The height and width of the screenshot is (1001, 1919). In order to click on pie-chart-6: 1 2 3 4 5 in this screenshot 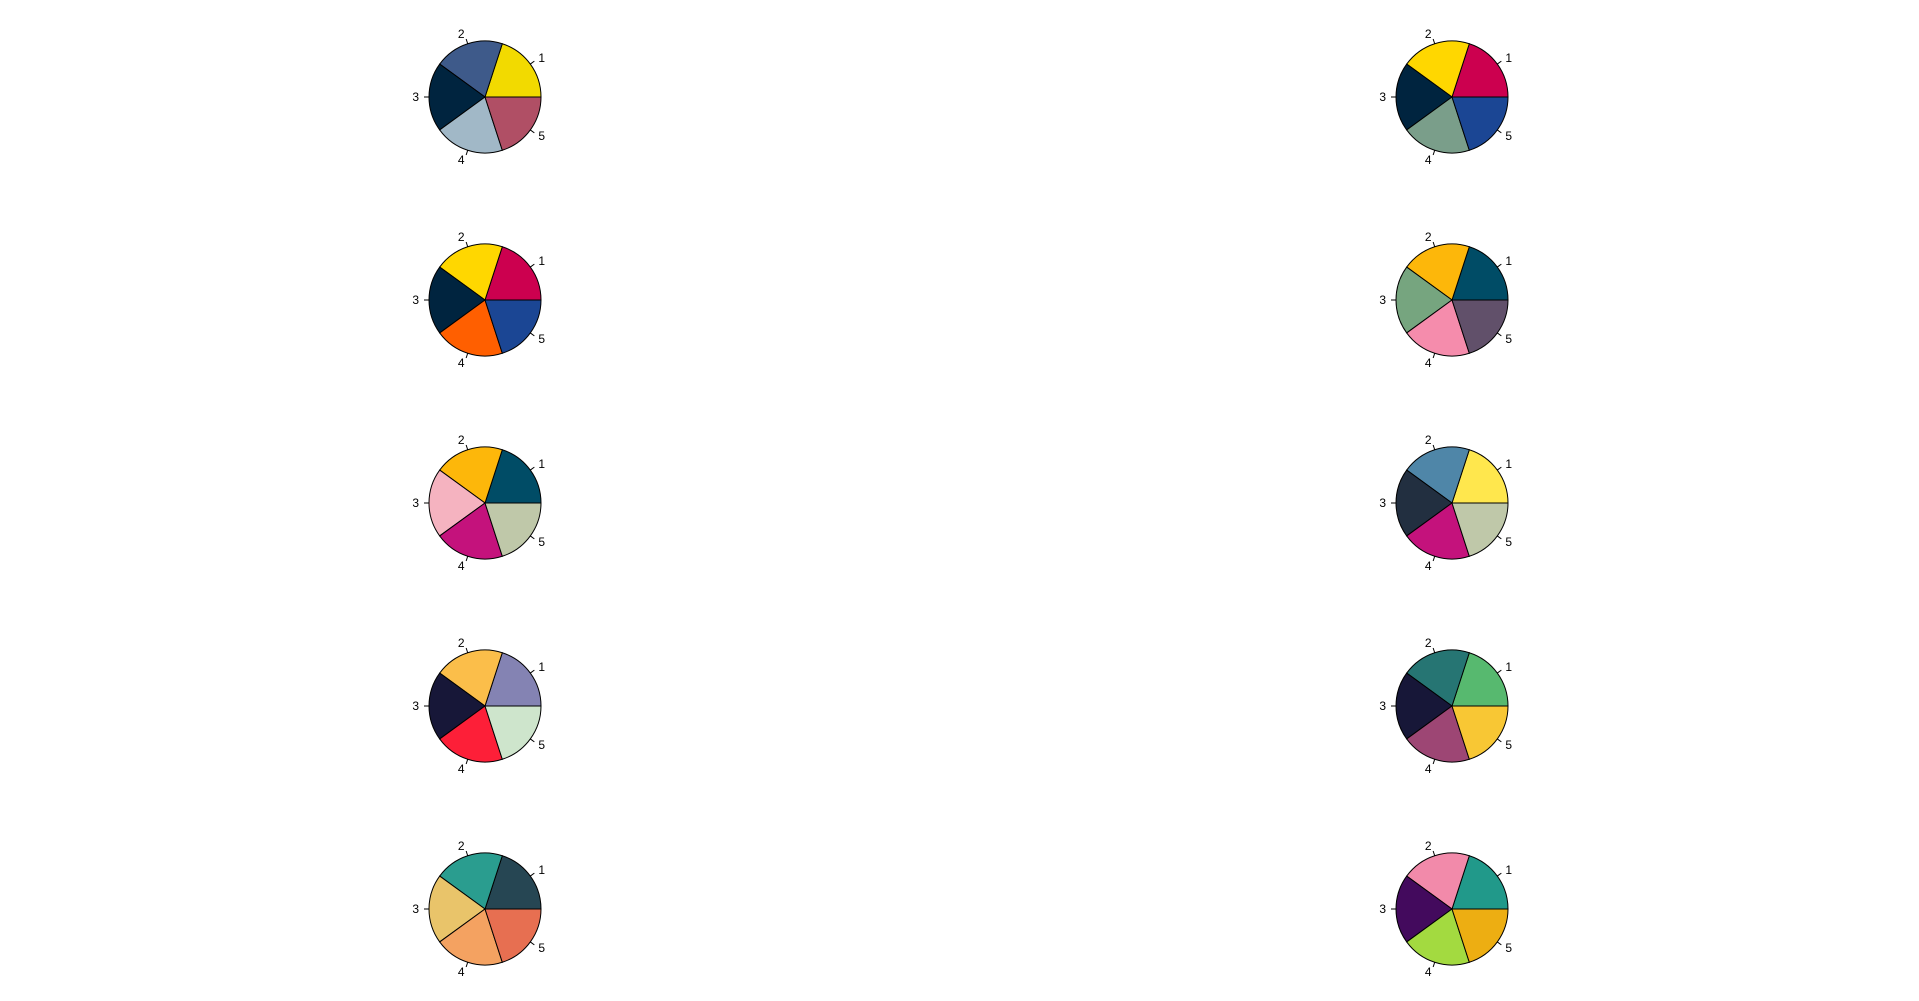, I will do `click(1445, 503)`.